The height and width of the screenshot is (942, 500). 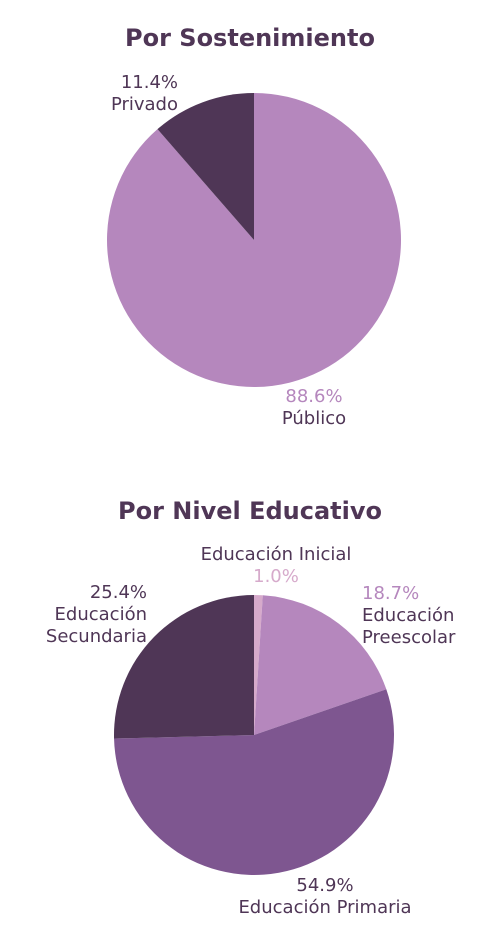 I want to click on label-publico: 88.6% Público, so click(x=314, y=408).